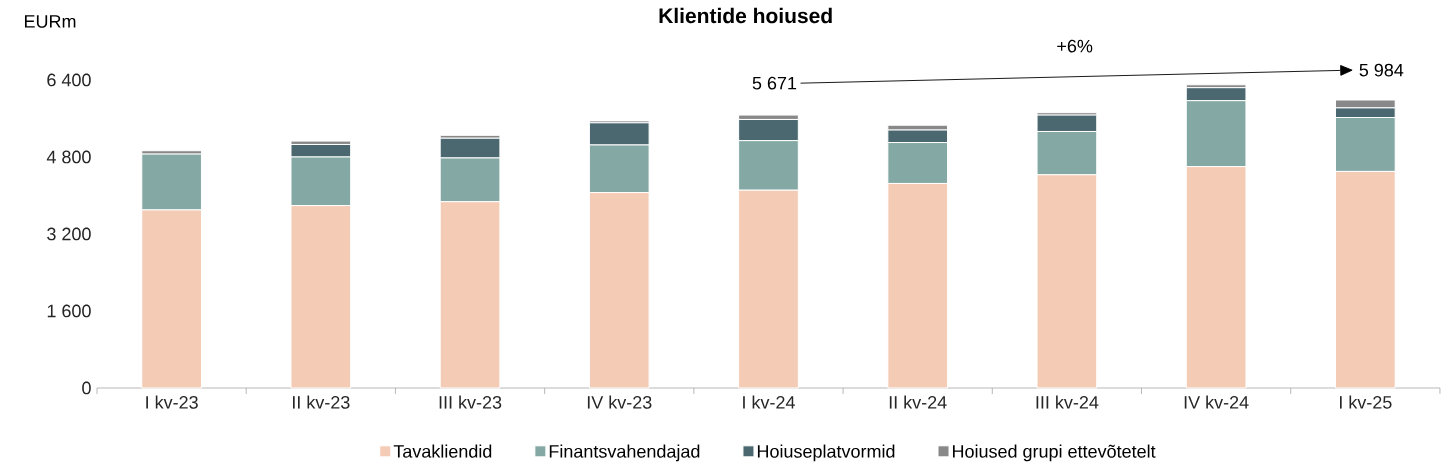 The image size is (1445, 476). Describe the element at coordinates (470, 402) in the screenshot. I see `x-tick-label: III kv-23` at that location.